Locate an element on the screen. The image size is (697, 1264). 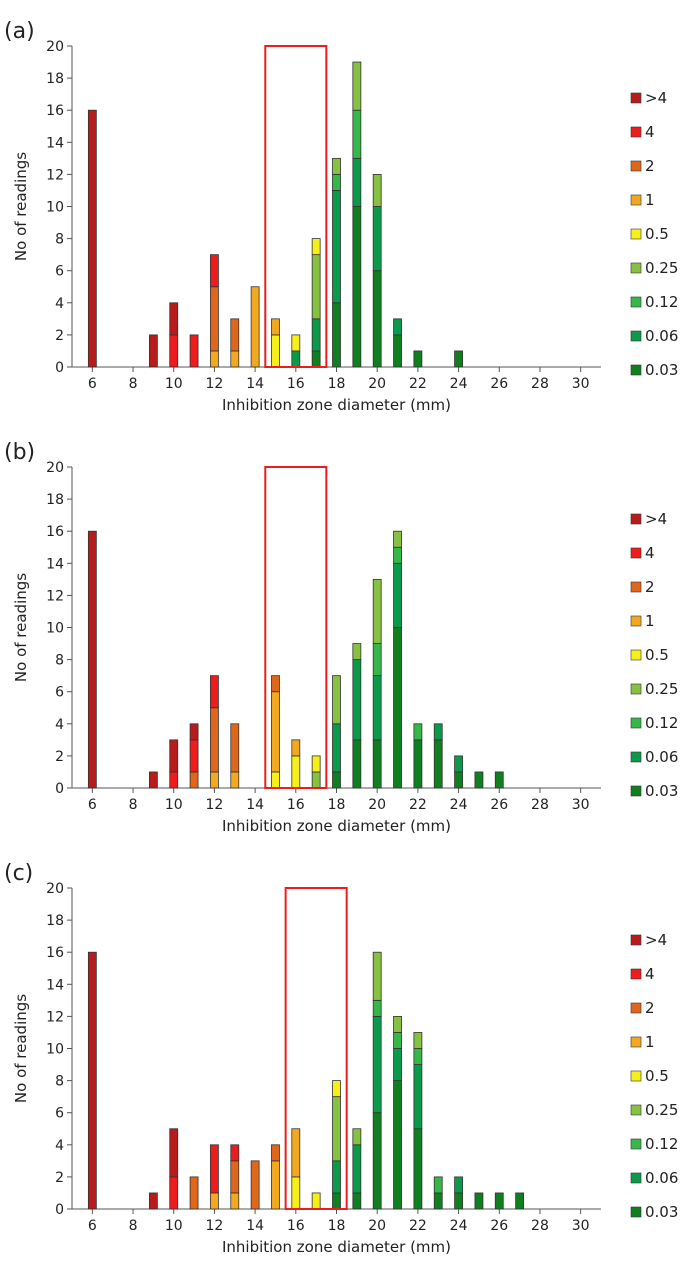
panel-label: (c) is located at coordinates (18, 873).